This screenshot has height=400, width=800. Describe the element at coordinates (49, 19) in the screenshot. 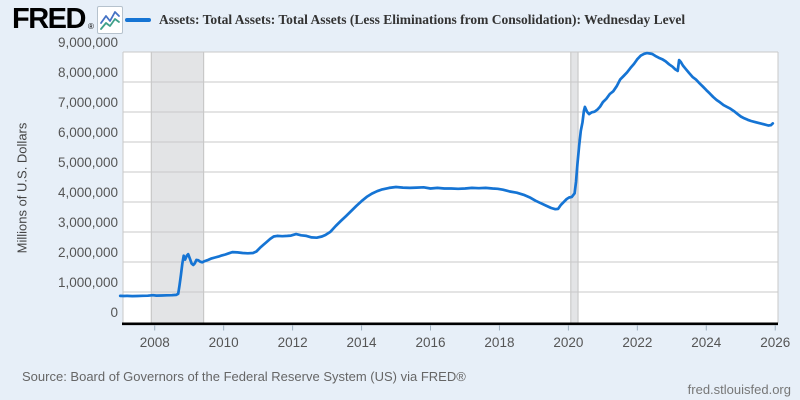

I see `fred-wordmark: FRED` at that location.